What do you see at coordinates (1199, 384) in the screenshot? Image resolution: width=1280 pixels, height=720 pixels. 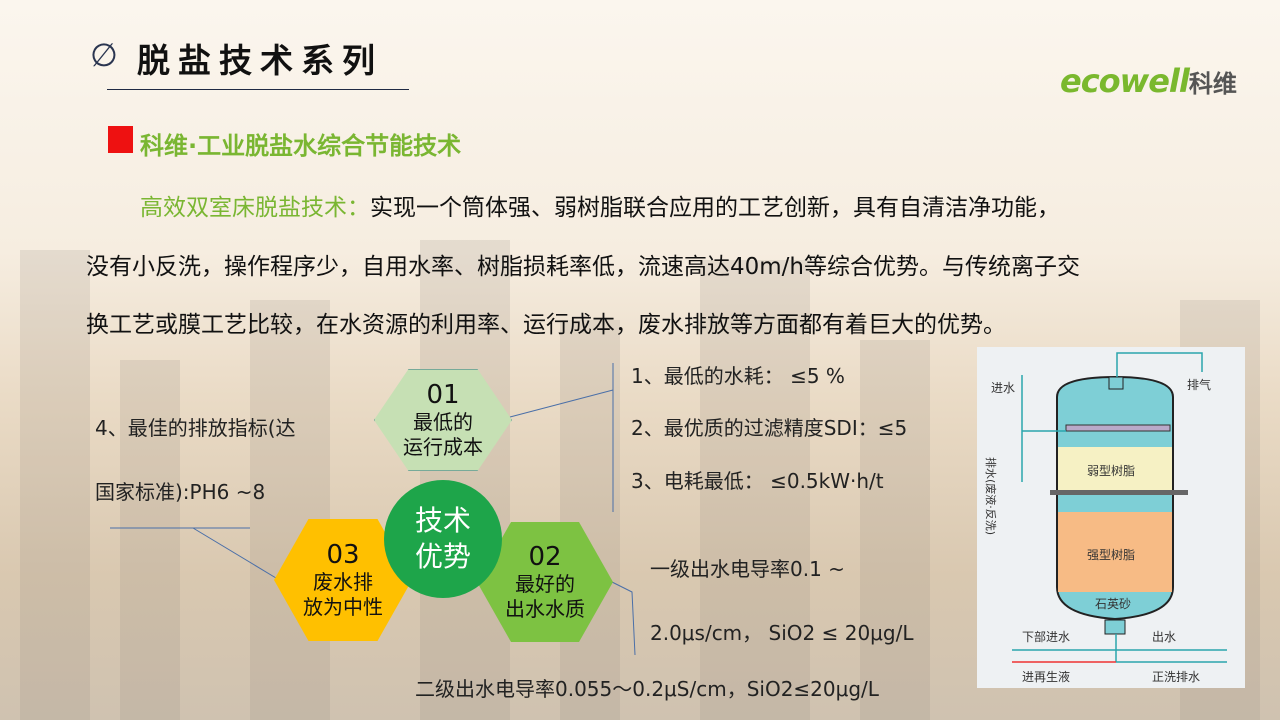 I see `label-vent: 排气` at bounding box center [1199, 384].